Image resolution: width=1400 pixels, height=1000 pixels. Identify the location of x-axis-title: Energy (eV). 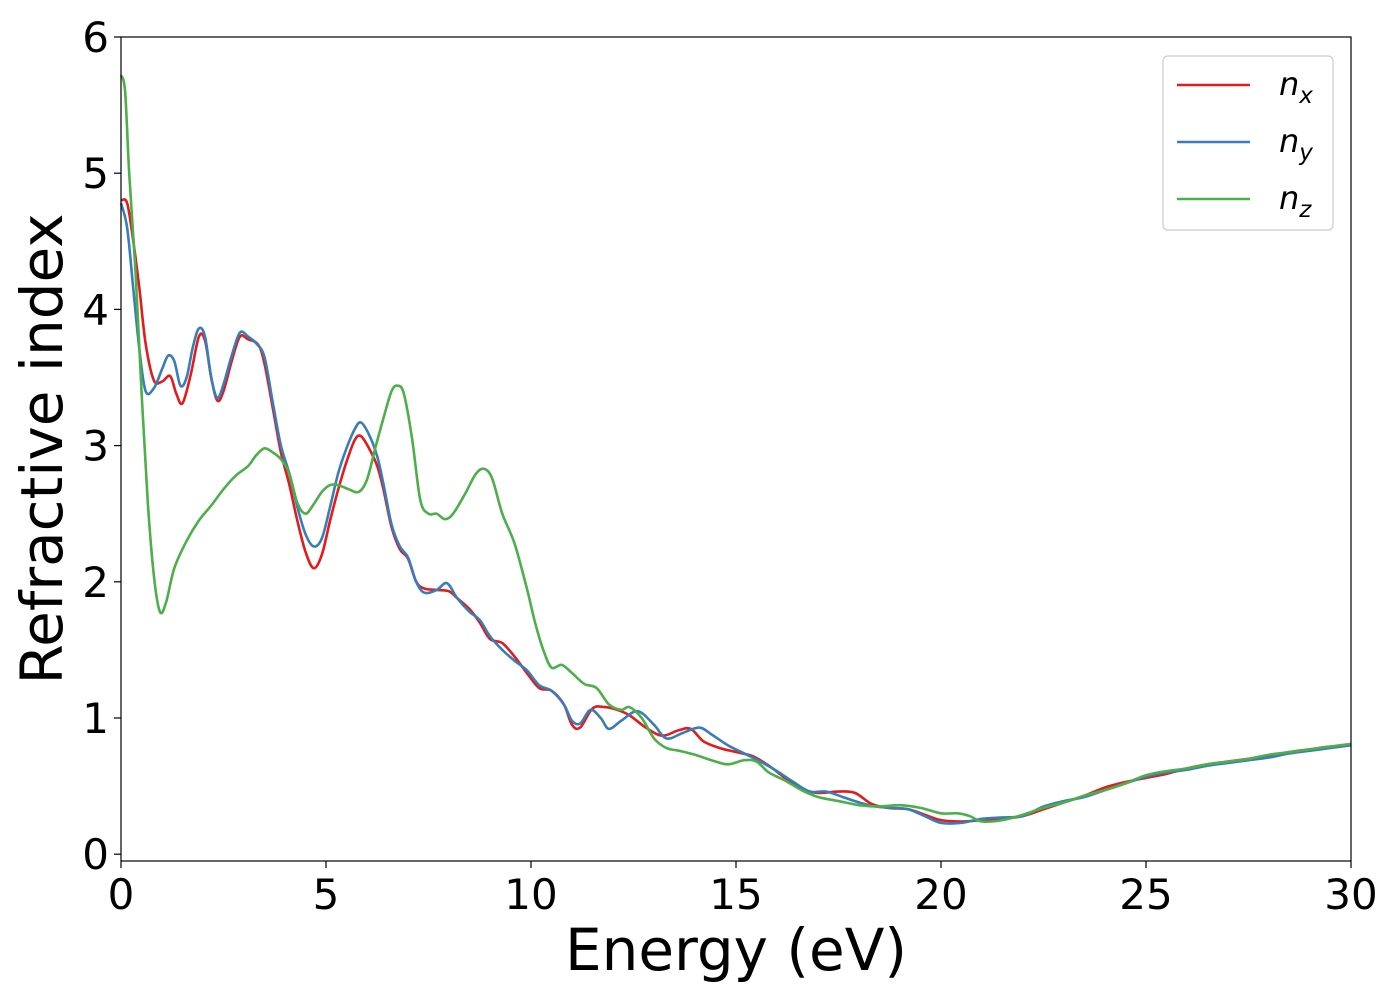
(736, 950).